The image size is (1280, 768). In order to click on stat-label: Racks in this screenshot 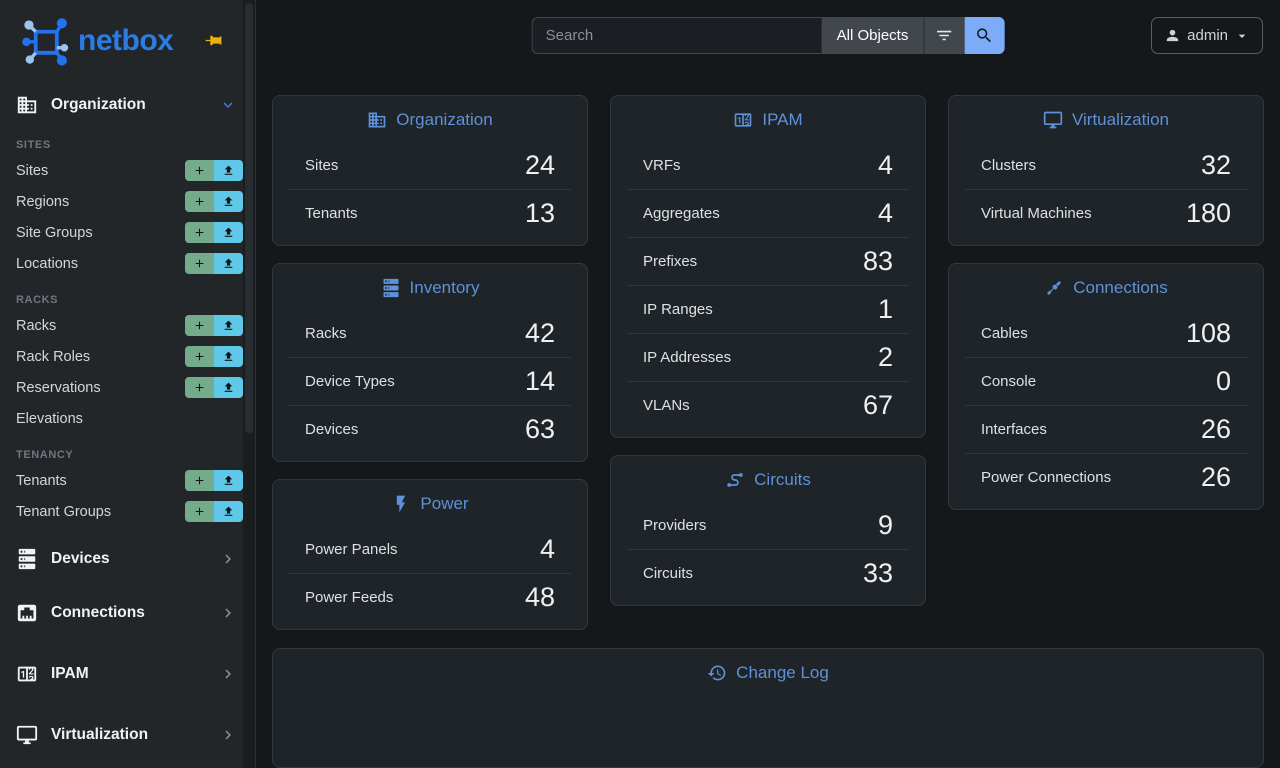, I will do `click(326, 333)`.